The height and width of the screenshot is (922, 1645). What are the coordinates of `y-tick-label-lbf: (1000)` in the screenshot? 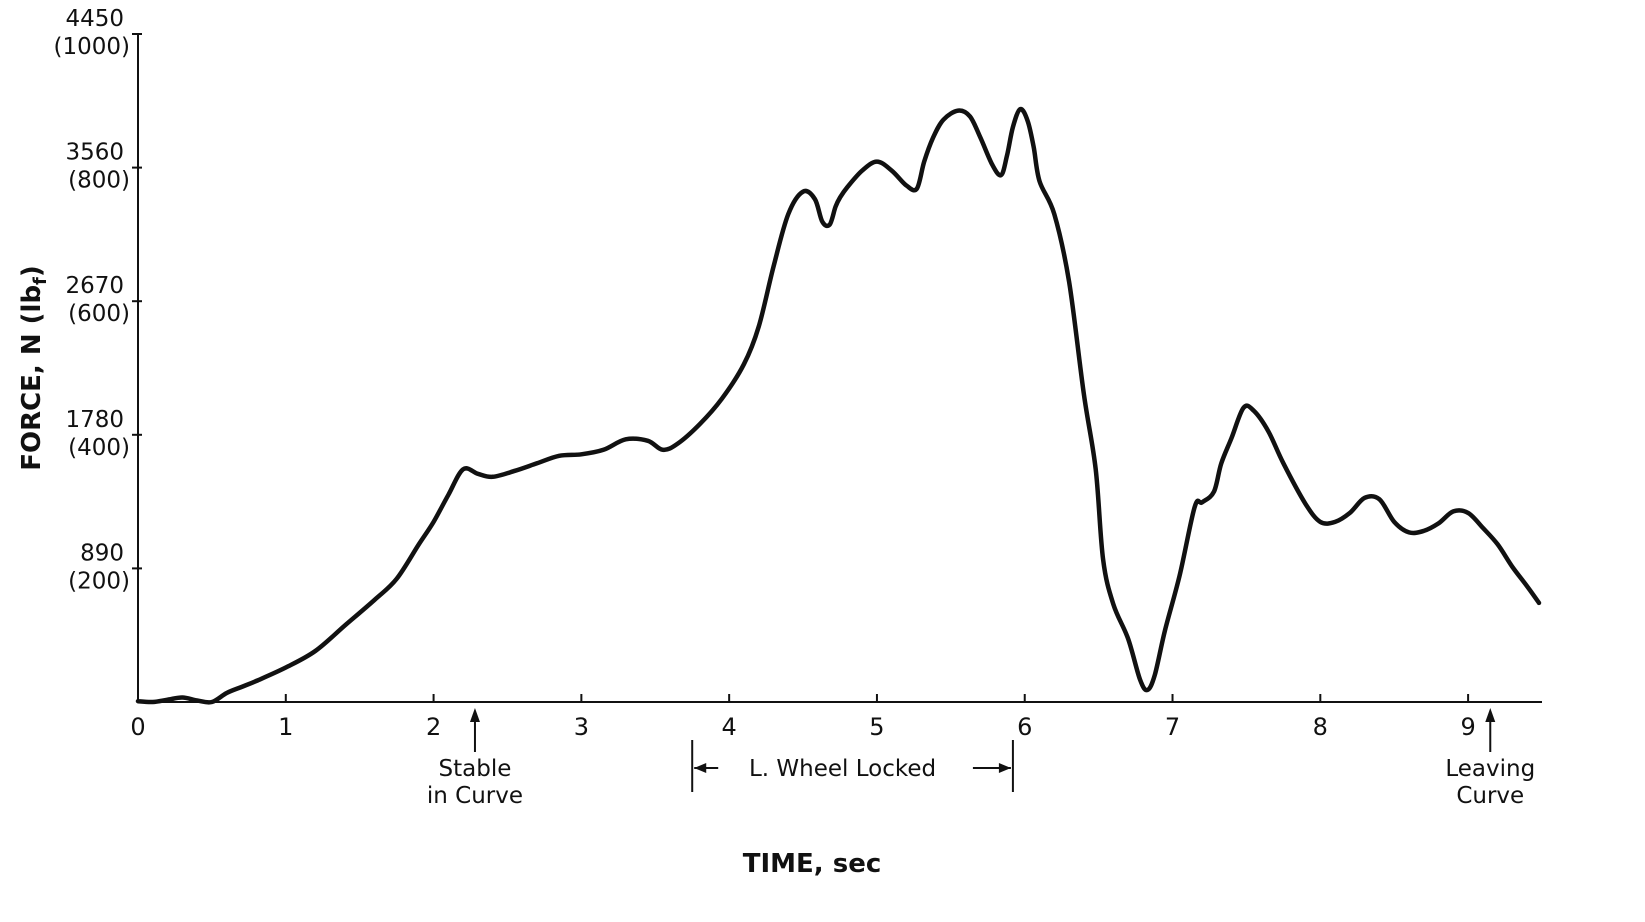 It's located at (92, 47).